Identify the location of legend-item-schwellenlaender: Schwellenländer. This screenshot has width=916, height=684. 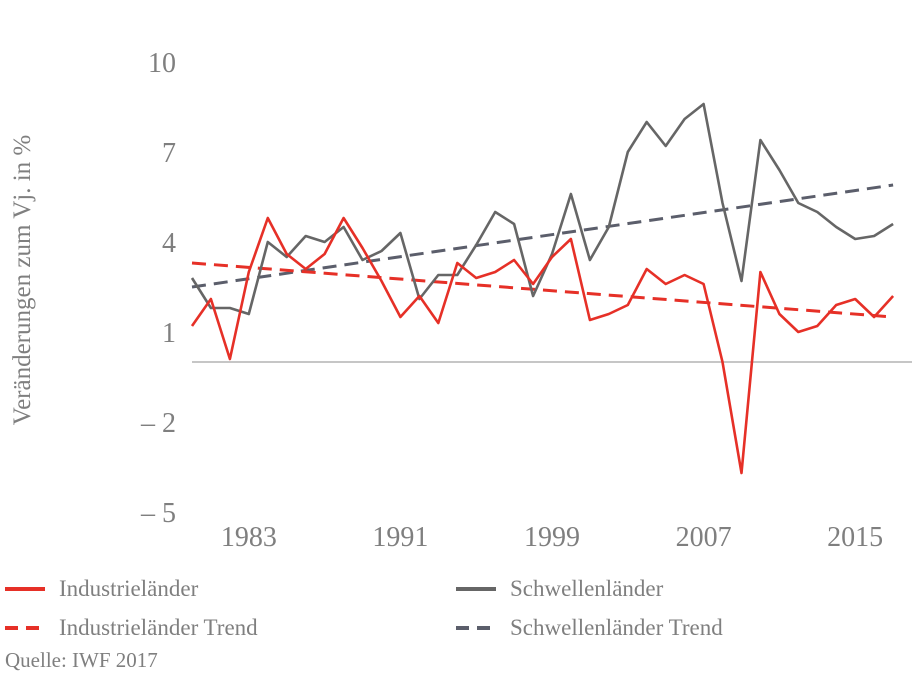
(559, 589).